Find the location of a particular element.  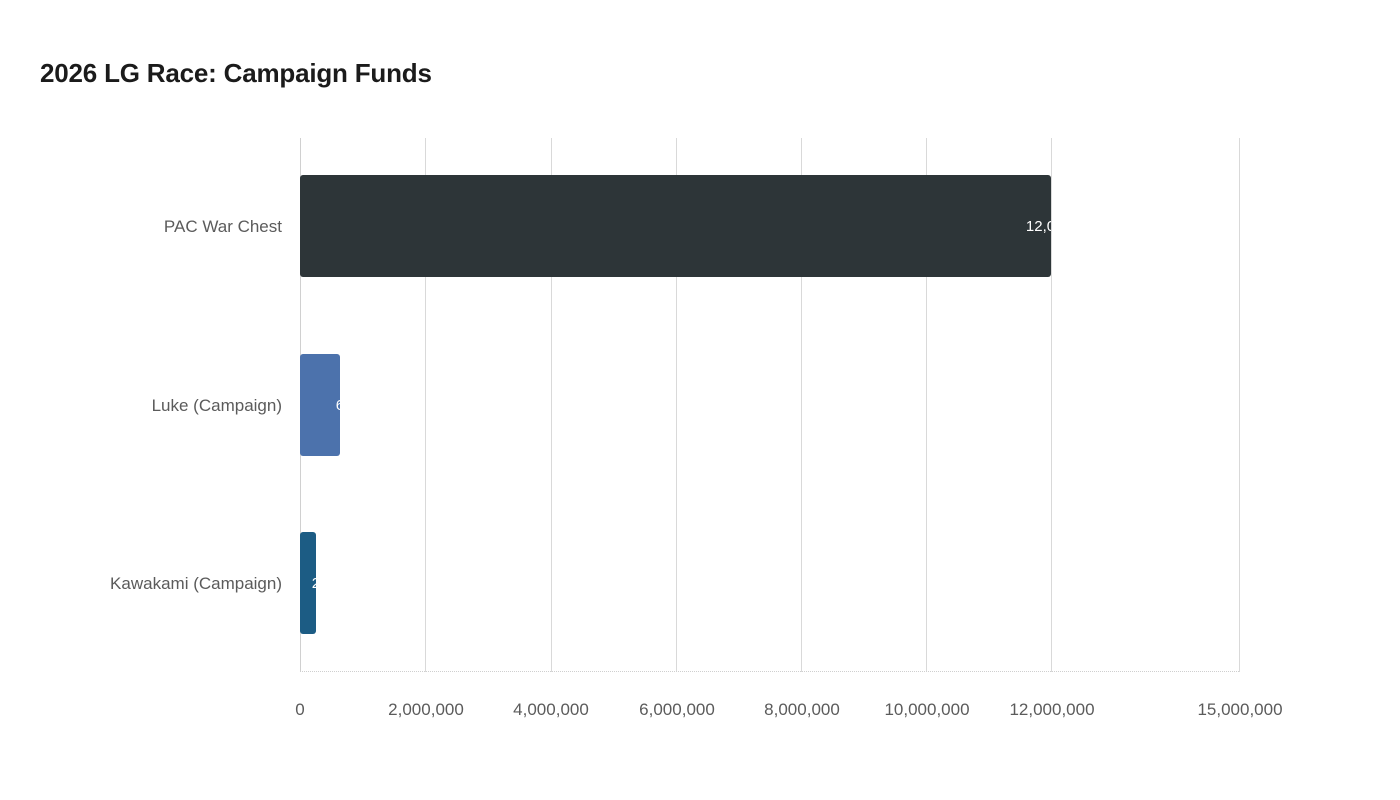

x-tick-label: 10,000,000 is located at coordinates (927, 709).